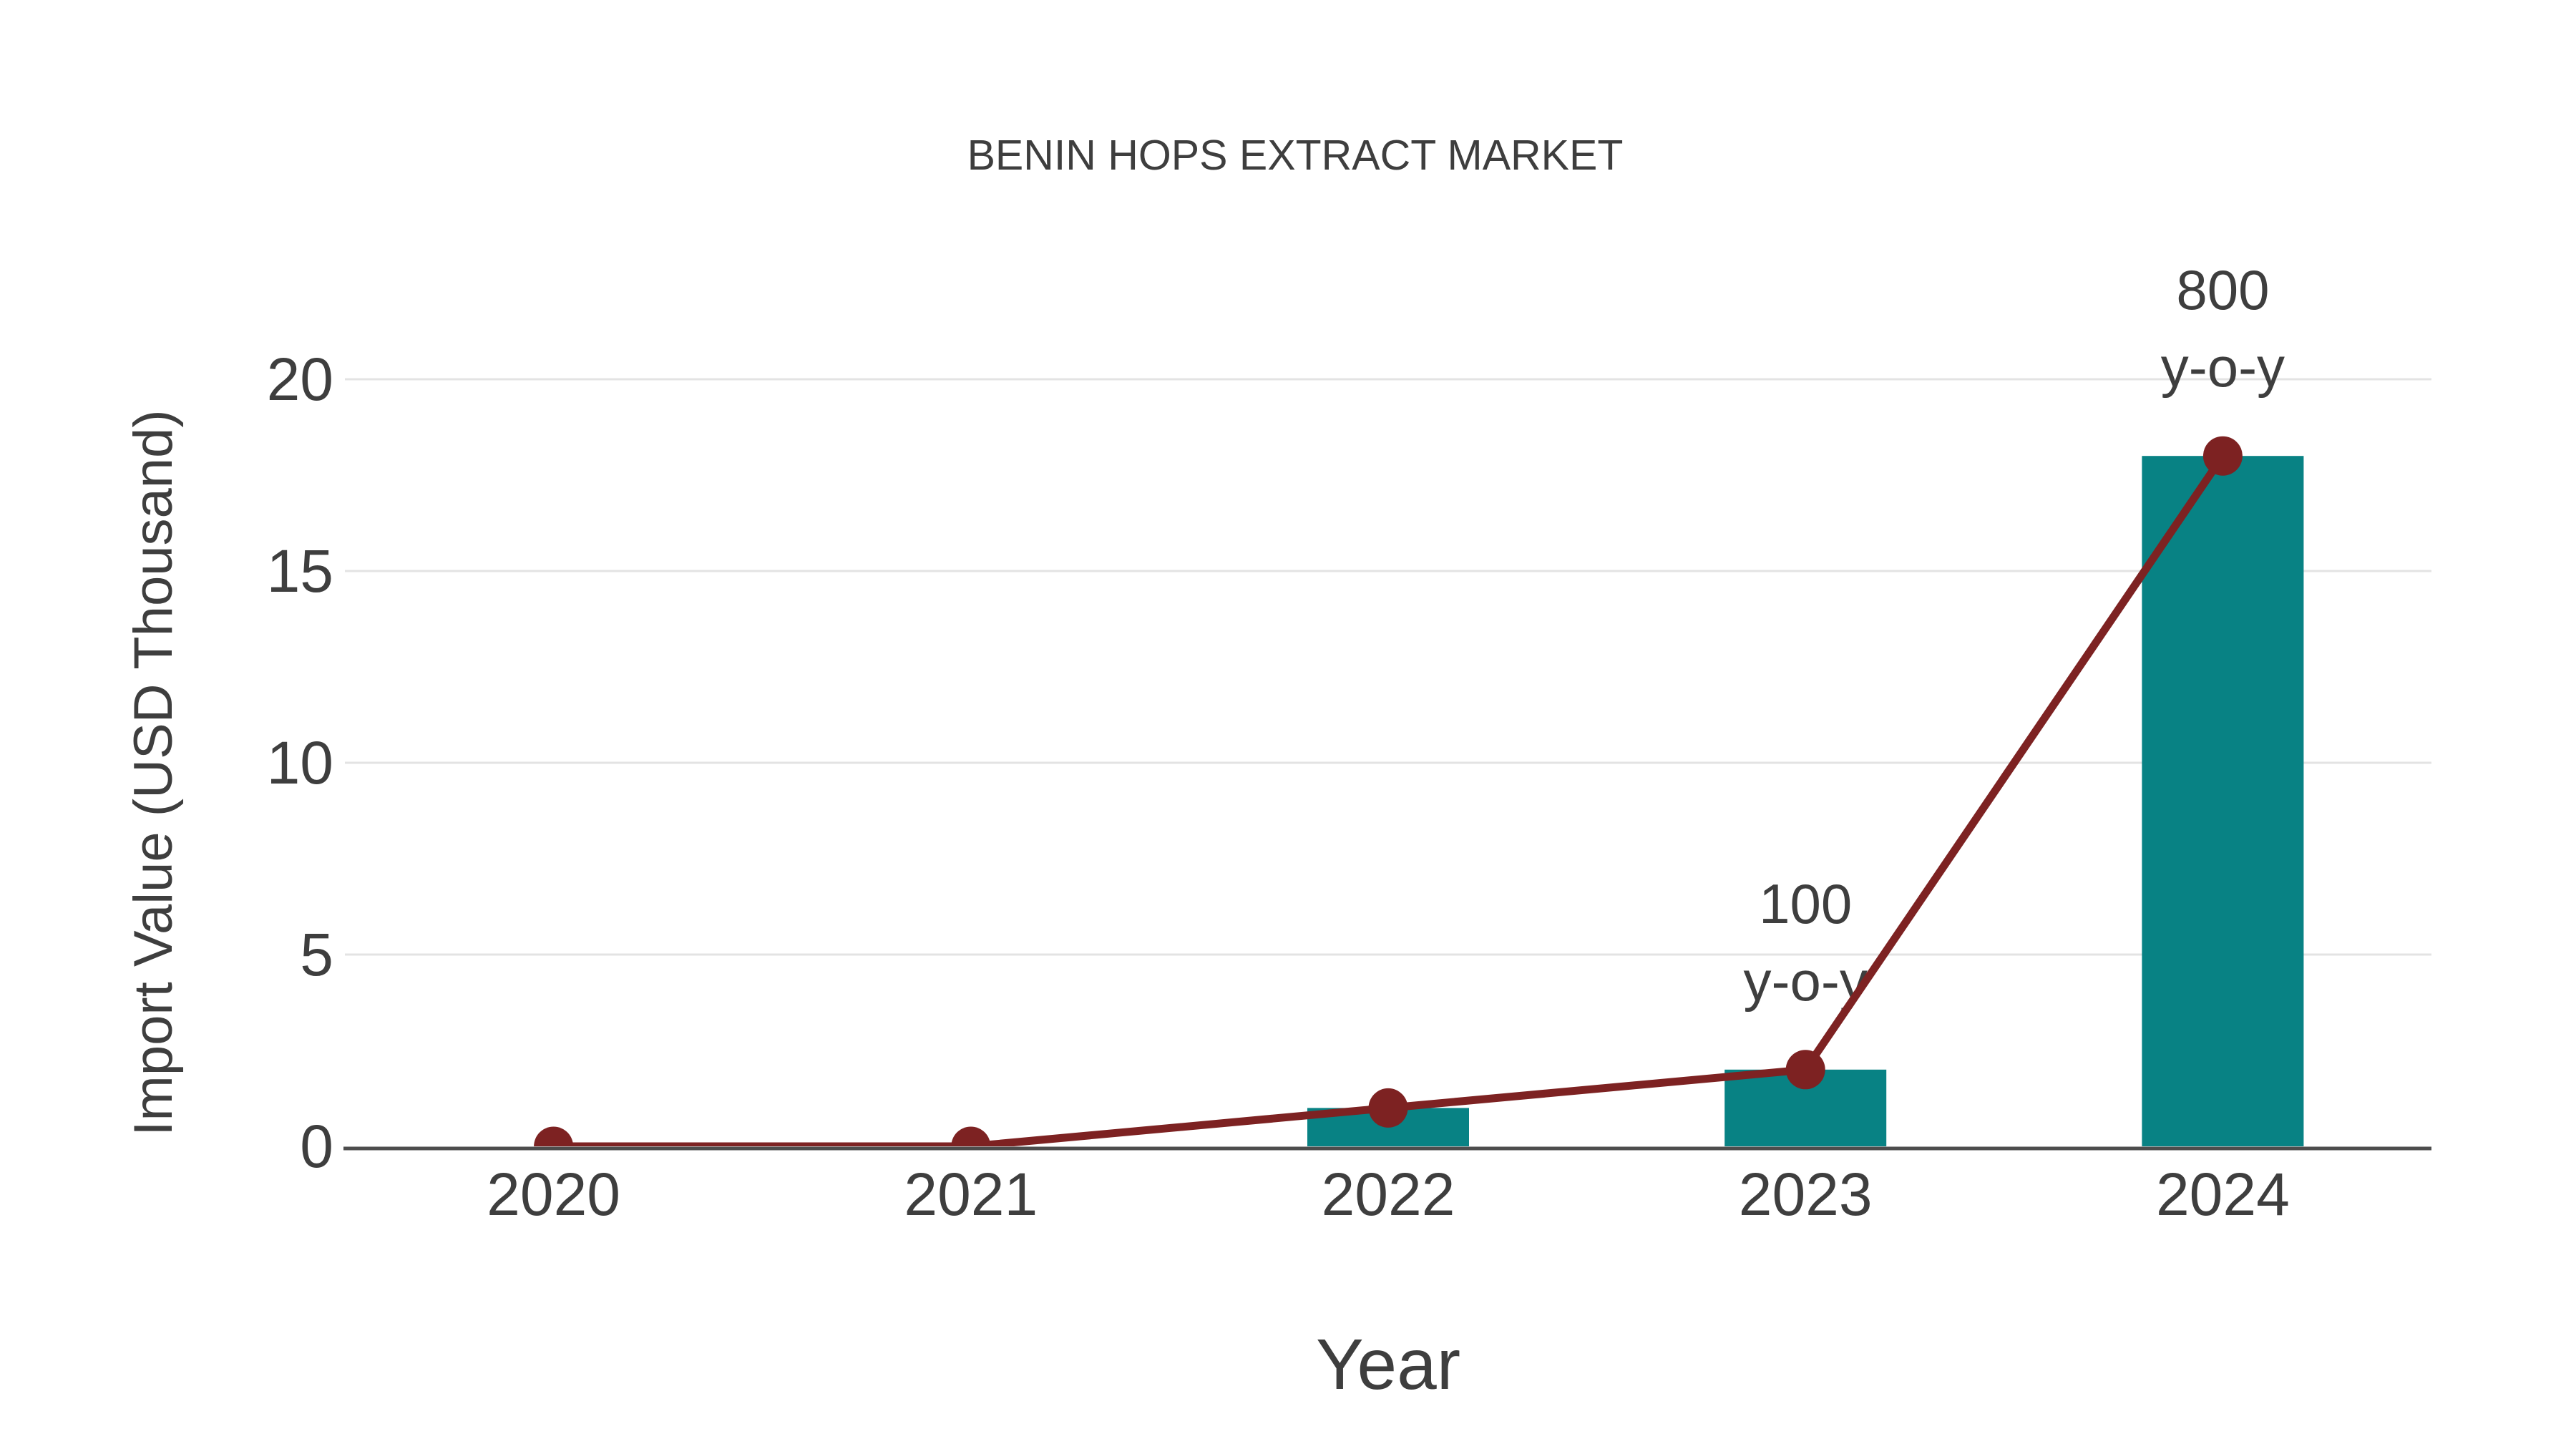 This screenshot has height=1449, width=2576. I want to click on annotation-growth-label: y-o-y, so click(2223, 367).